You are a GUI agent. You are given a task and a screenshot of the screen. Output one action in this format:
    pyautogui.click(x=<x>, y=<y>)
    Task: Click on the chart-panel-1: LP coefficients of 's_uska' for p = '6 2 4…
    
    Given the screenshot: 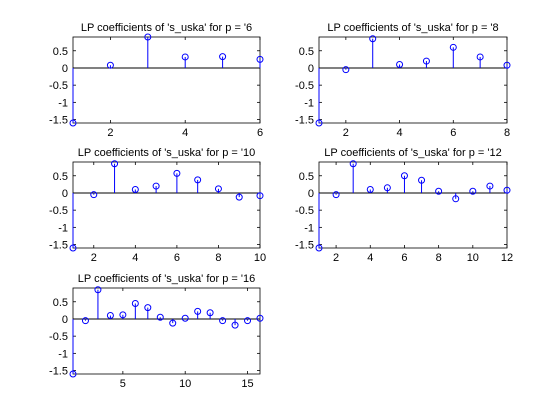 What is the action you would take?
    pyautogui.click(x=156, y=80)
    